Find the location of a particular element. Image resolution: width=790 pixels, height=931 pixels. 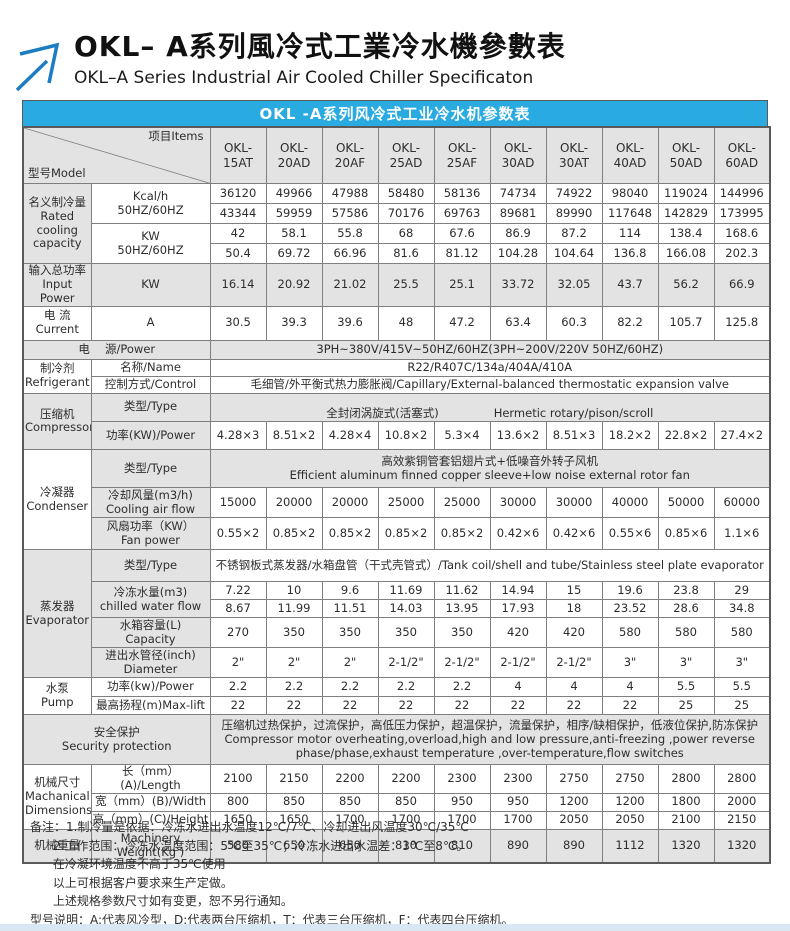

spec-cell: 74734 is located at coordinates (518, 194).